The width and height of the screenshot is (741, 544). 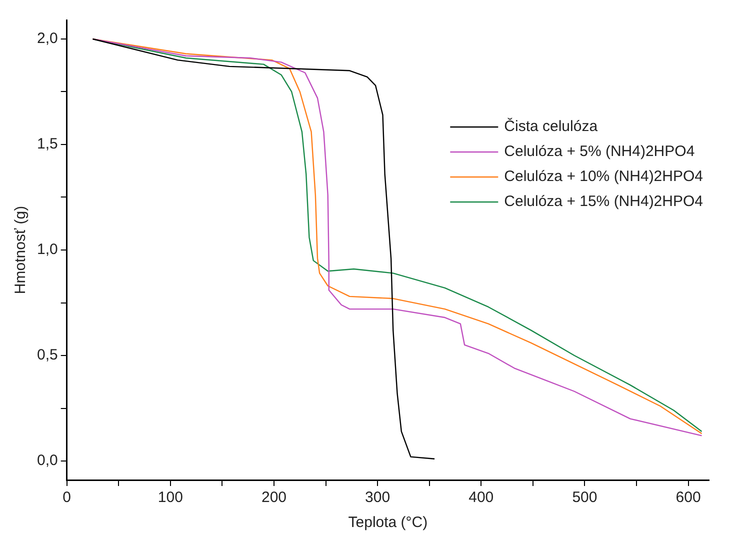 I want to click on x-tick-label: 0, so click(x=67, y=497).